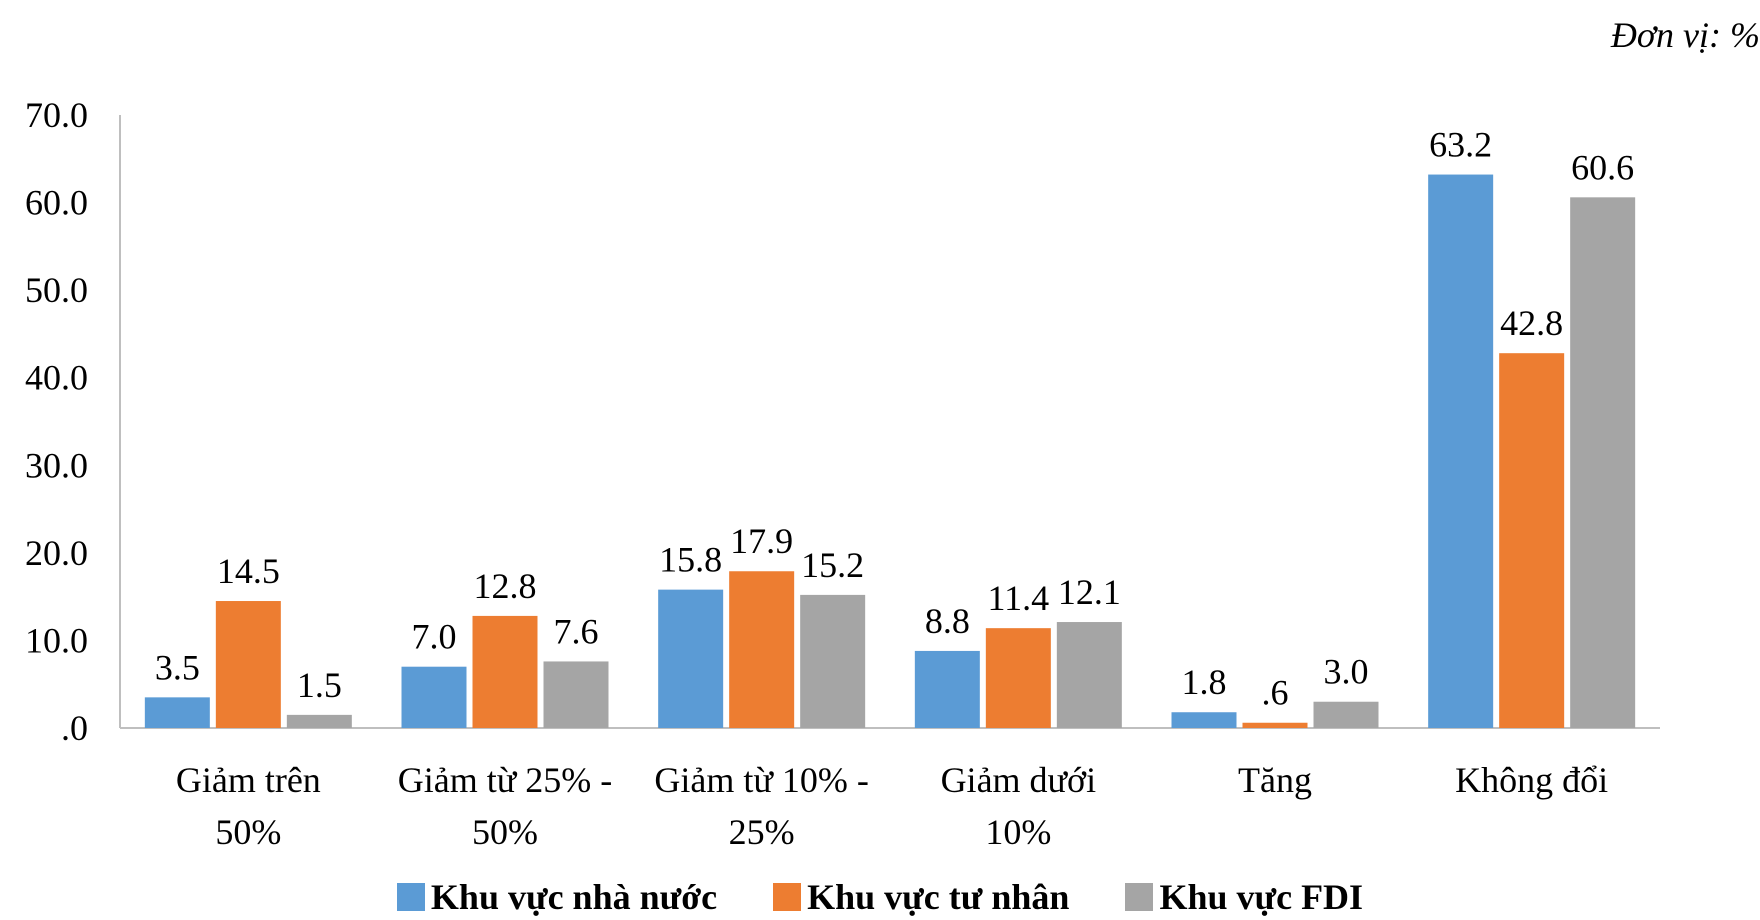 This screenshot has width=1760, height=920. What do you see at coordinates (762, 832) in the screenshot?
I see `x-tick-label: 25%` at bounding box center [762, 832].